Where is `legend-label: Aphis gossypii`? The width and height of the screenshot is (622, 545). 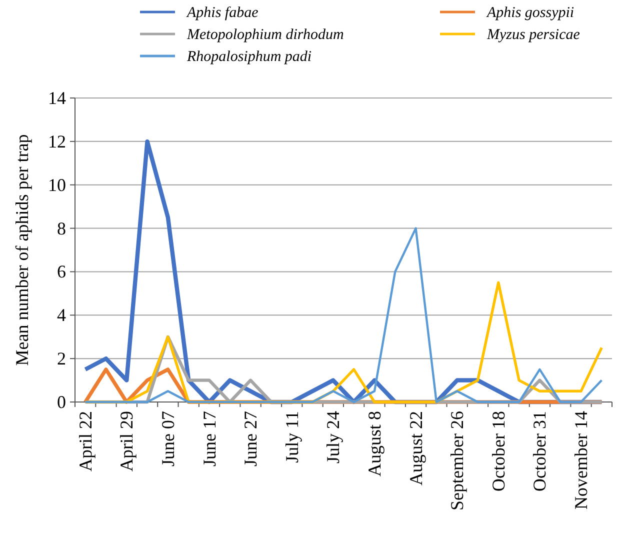 legend-label: Aphis gossypii is located at coordinates (530, 13).